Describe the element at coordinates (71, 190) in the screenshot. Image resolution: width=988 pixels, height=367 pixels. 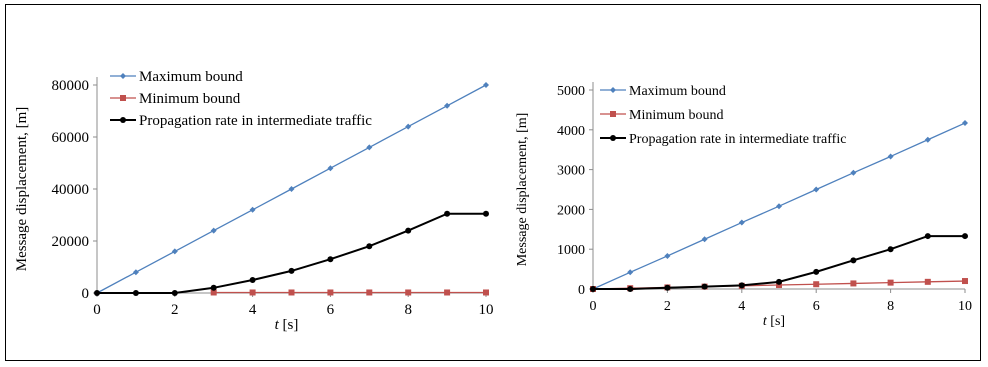
I see `y-tick-label: 40000` at that location.